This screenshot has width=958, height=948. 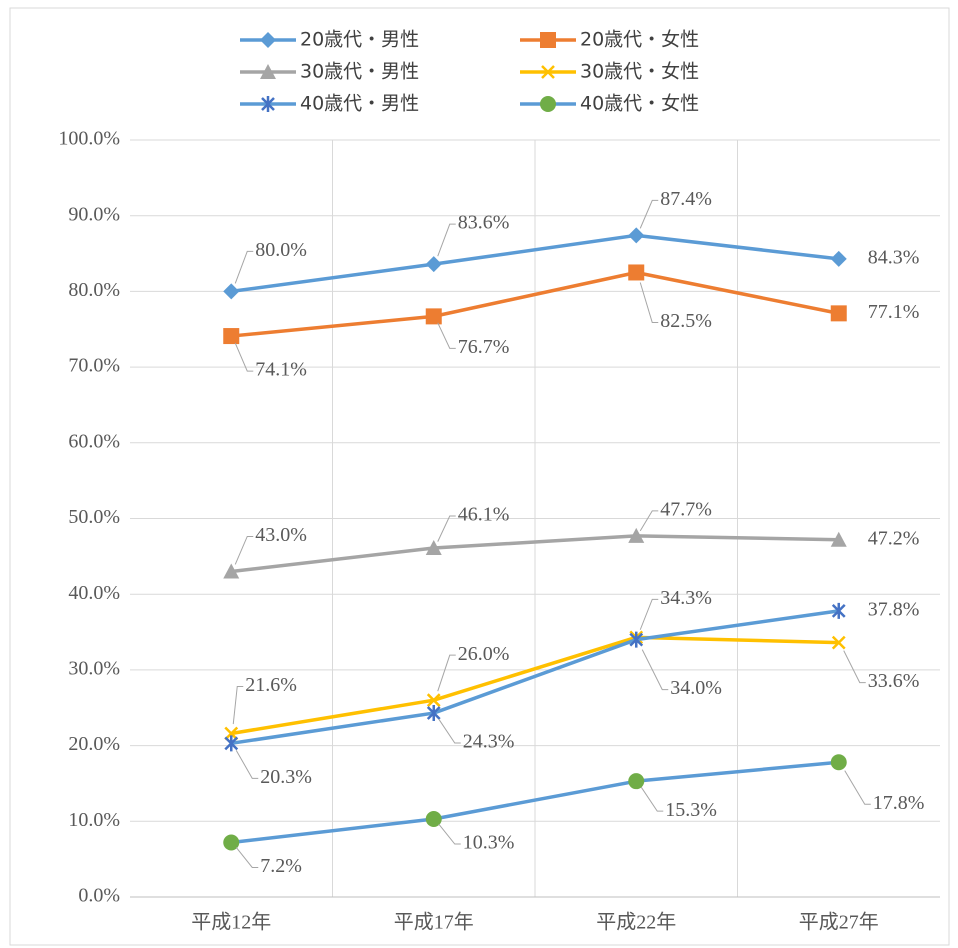 I want to click on data-label: 26.0%, so click(x=484, y=654).